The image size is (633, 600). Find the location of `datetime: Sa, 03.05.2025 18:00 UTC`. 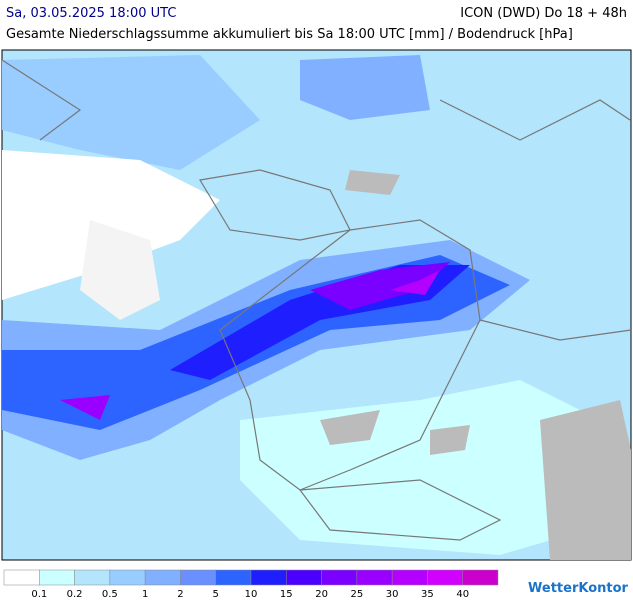

datetime: Sa, 03.05.2025 18:00 UTC is located at coordinates (91, 13).